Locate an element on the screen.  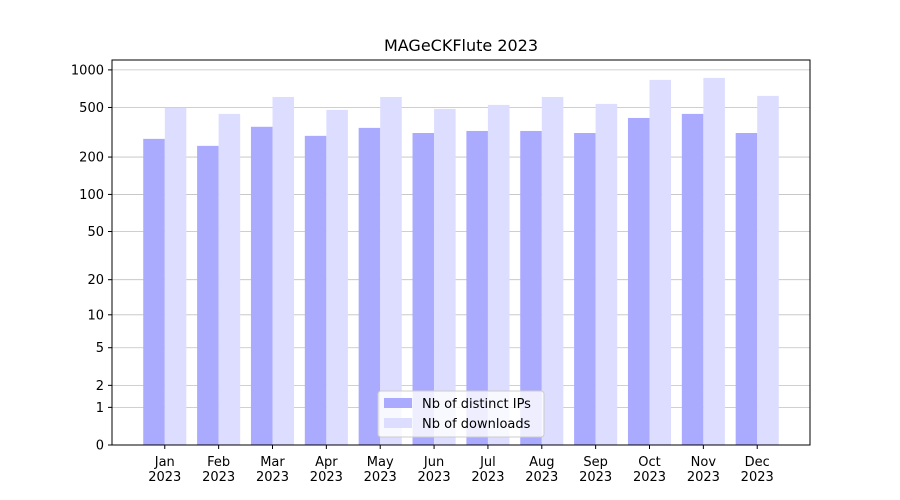
x-tick-label: Jan 2023 is located at coordinates (164, 470).